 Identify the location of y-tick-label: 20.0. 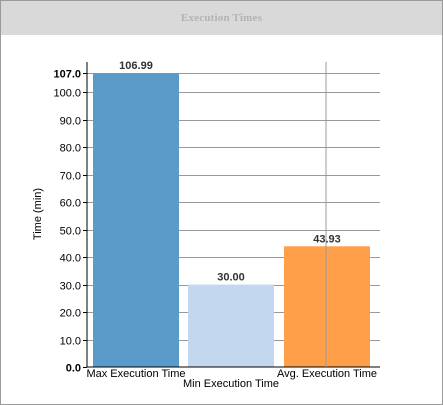
(70, 314).